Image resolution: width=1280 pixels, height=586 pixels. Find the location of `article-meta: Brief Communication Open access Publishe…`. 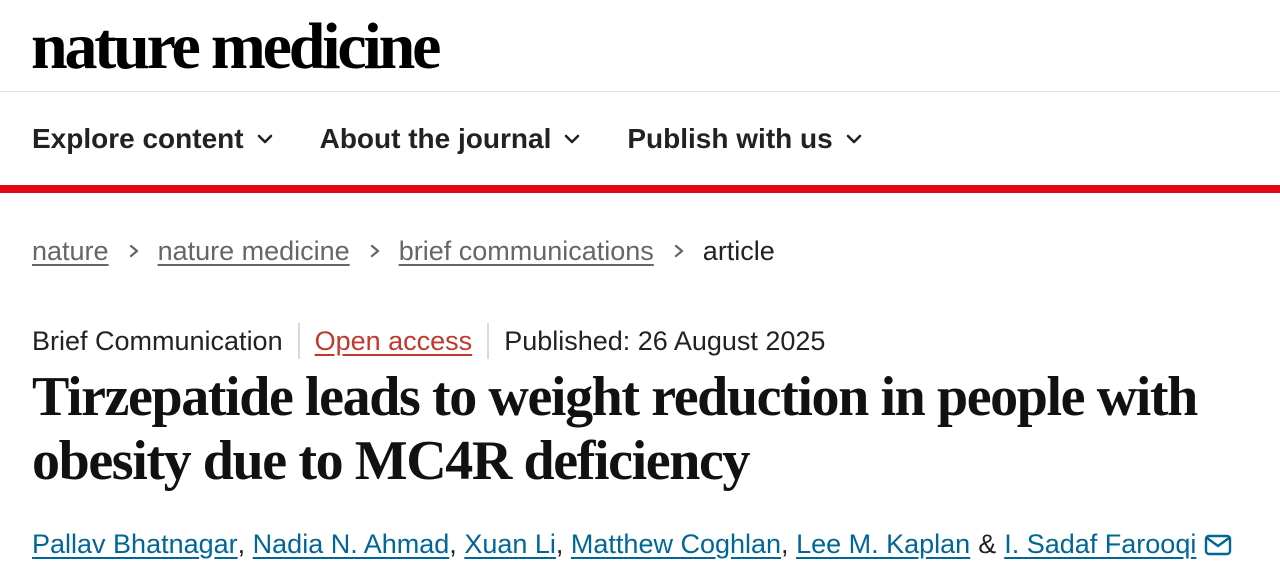

article-meta: Brief Communication Open access Publishe… is located at coordinates (640, 341).